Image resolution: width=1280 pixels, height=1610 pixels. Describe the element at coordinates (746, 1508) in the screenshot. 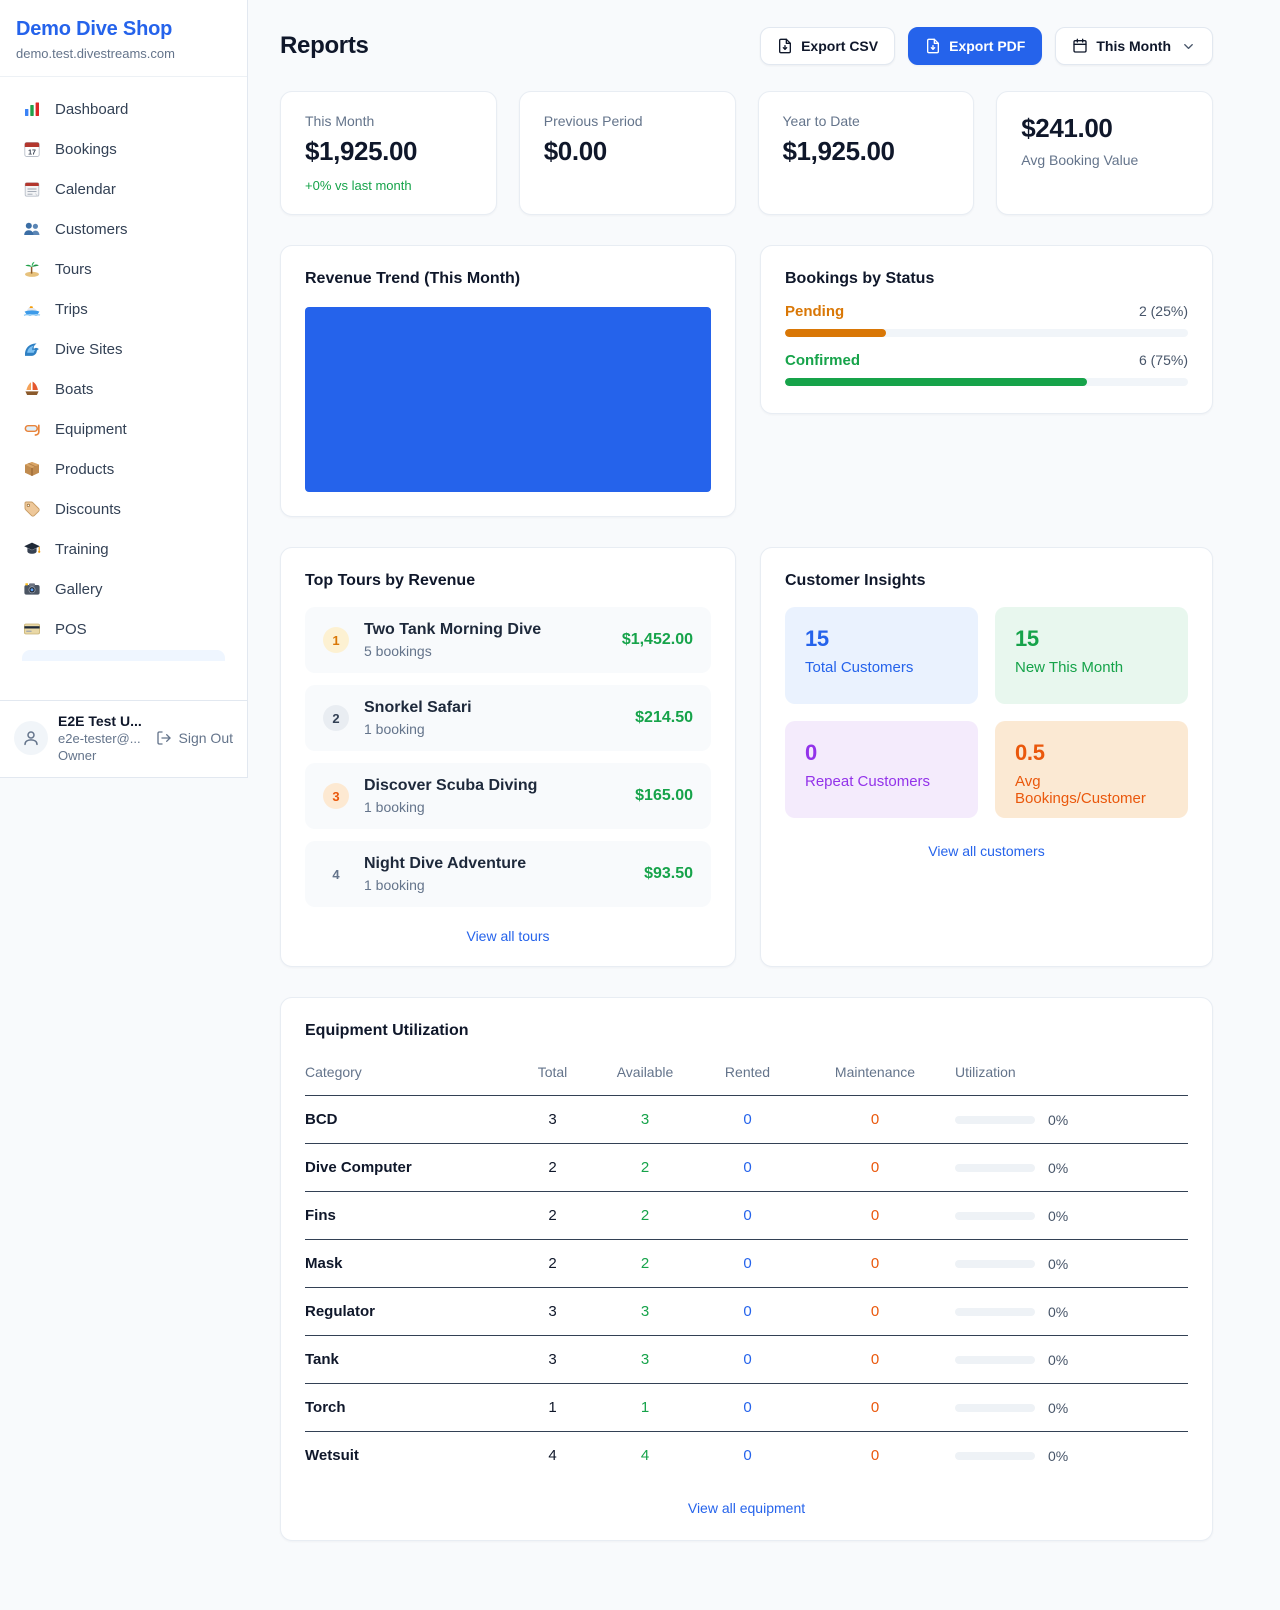

I see `view-all-equipment-link: View all equipment` at that location.